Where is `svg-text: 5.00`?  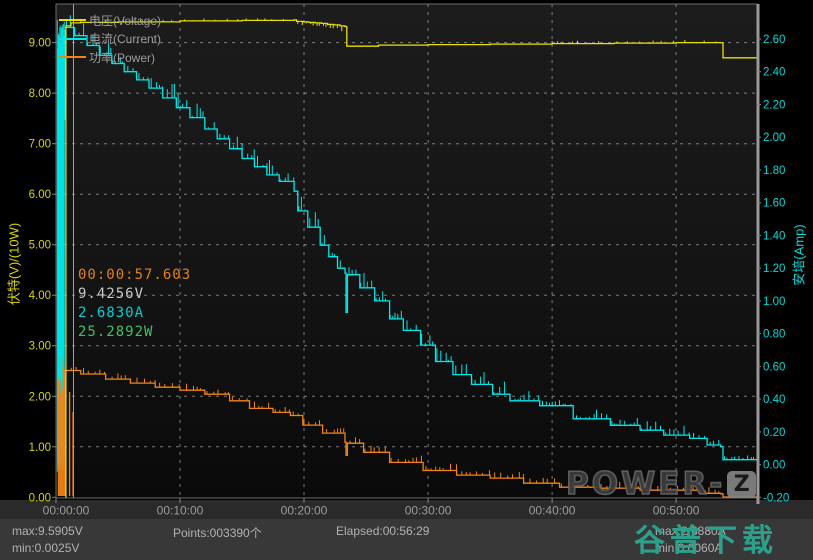
svg-text: 5.00 is located at coordinates (40, 246).